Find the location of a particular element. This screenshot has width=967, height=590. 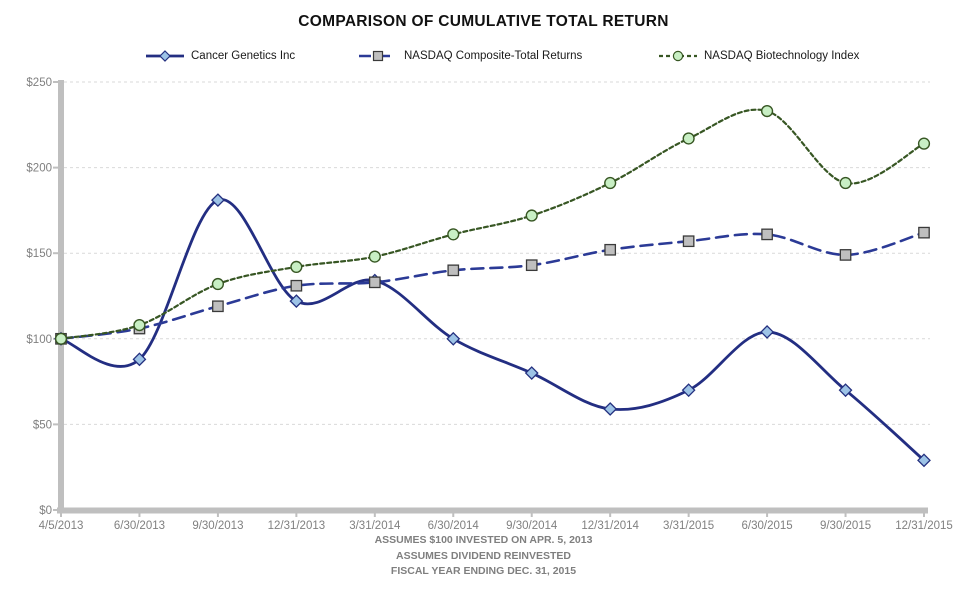

x-tick-label: 12/31/2015 is located at coordinates (924, 526).